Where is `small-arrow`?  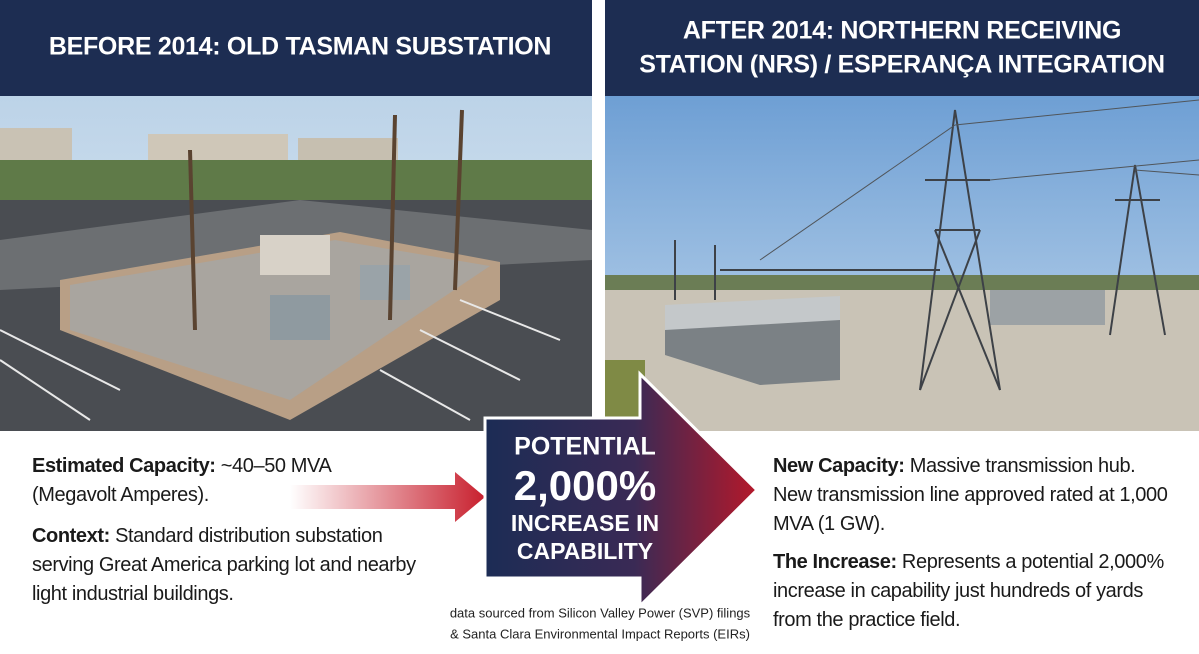
small-arrow is located at coordinates (387, 497).